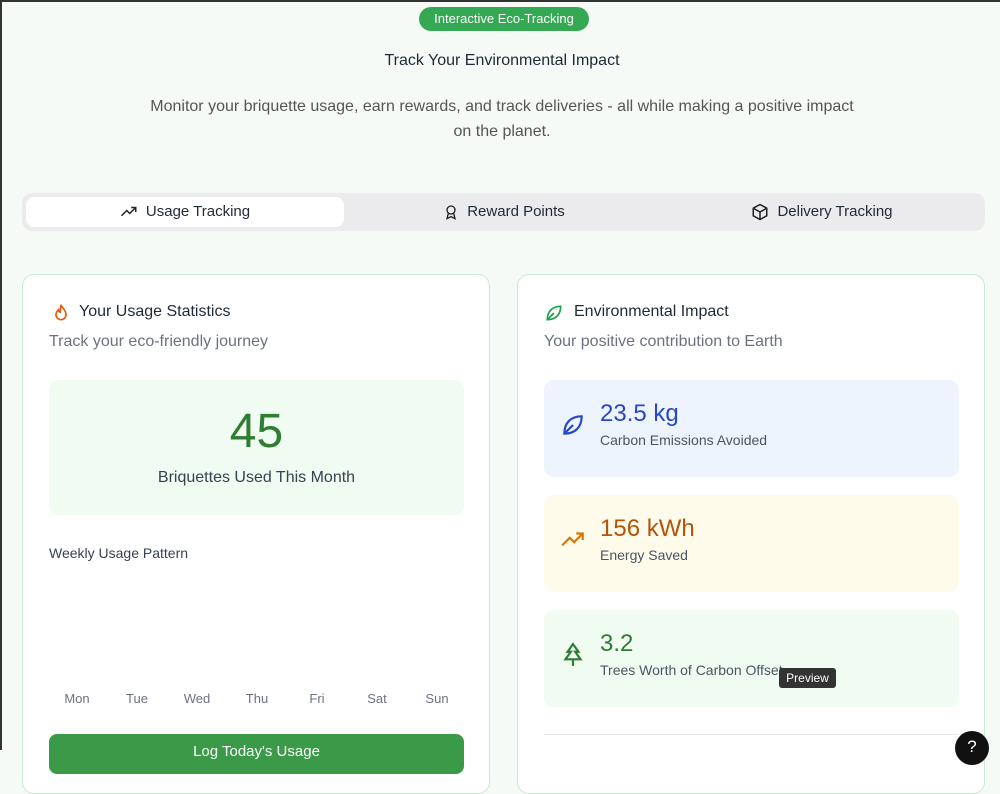 The width and height of the screenshot is (1000, 794). I want to click on metric-box: 23.5 kg Carbon Emissions Avoided, so click(751, 428).